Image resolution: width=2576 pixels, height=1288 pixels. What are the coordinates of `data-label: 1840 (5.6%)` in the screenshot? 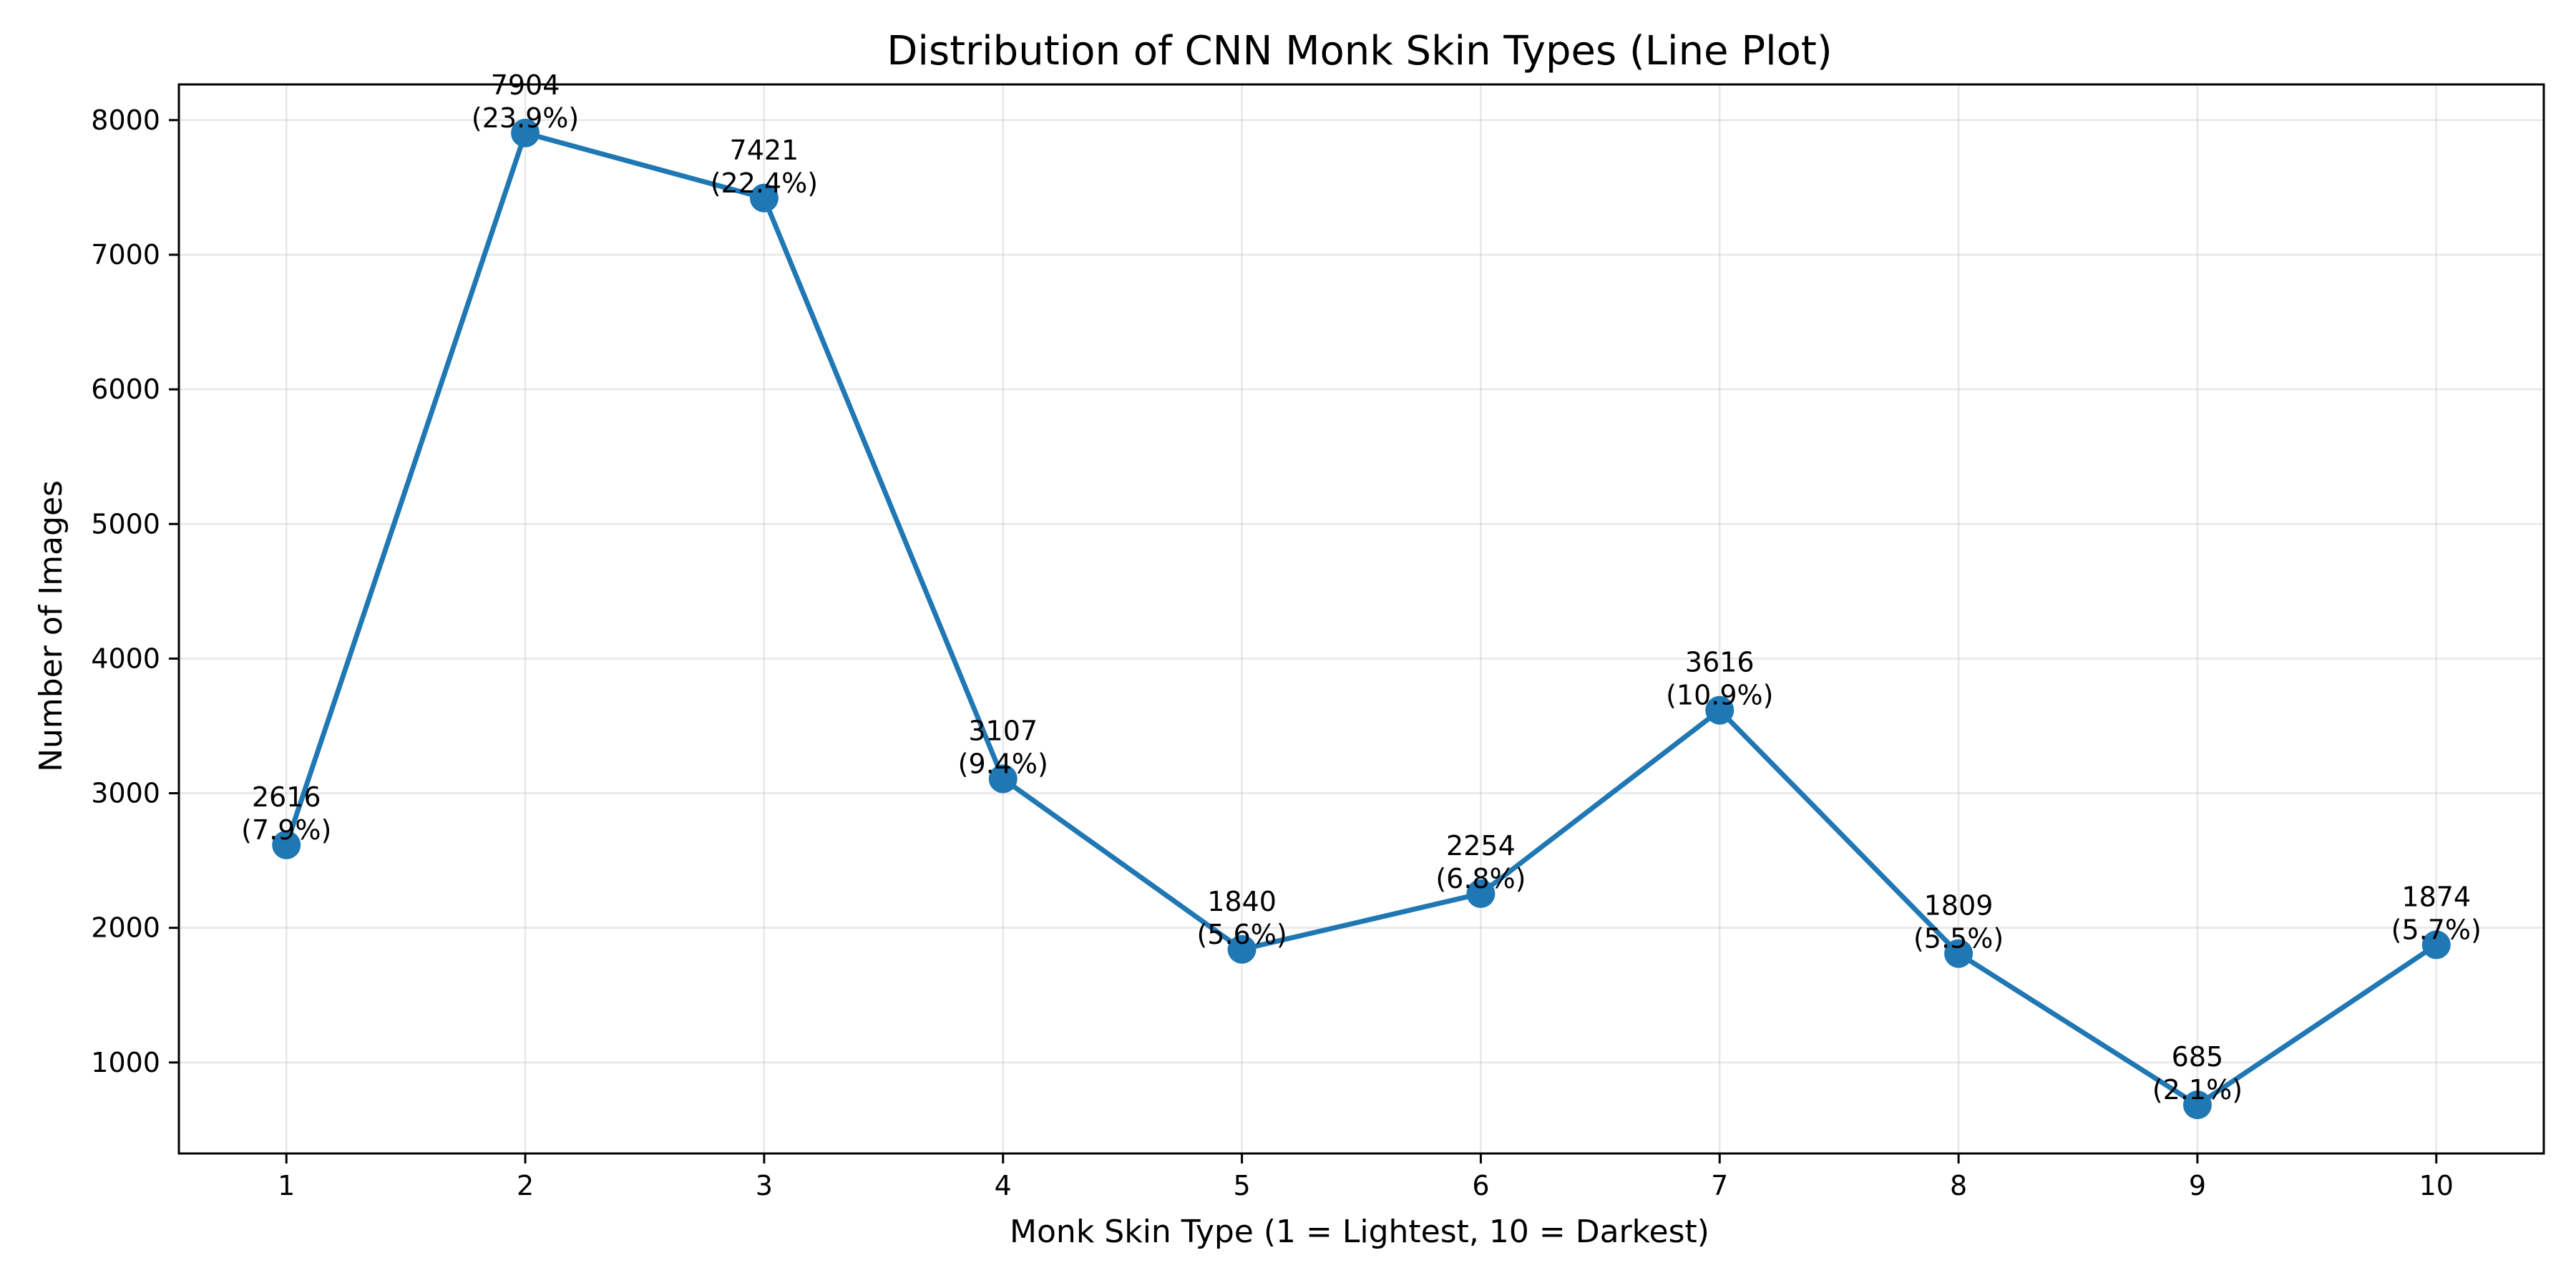 It's located at (1241, 918).